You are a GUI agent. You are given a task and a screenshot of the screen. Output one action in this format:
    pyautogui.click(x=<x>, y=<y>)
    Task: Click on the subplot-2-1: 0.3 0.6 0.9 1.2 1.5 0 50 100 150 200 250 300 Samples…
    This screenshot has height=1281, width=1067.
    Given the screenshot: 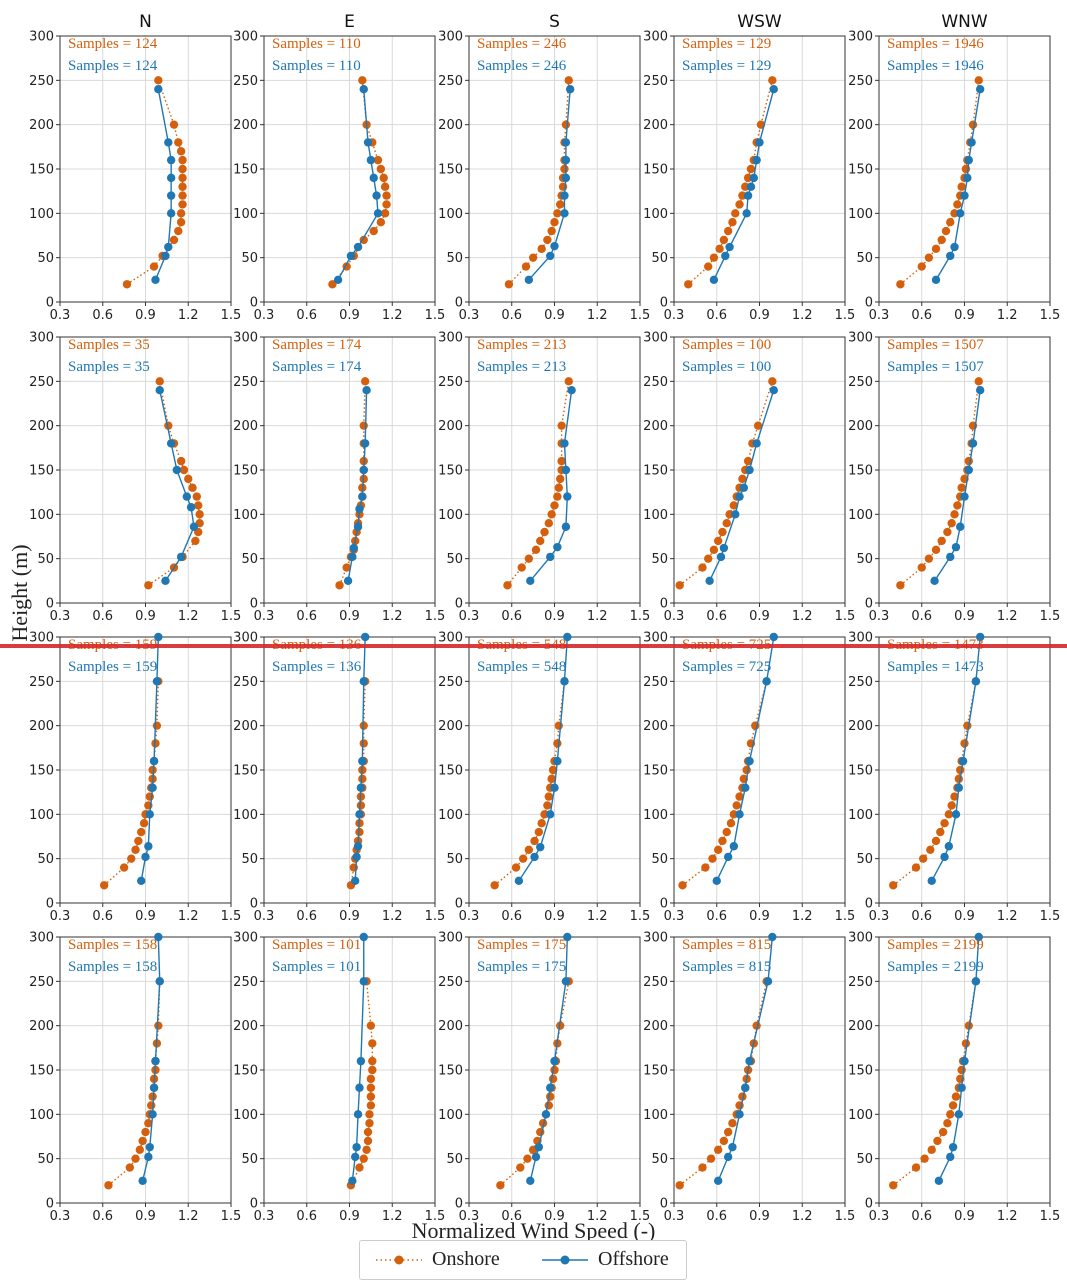 What is the action you would take?
    pyautogui.click(x=339, y=778)
    